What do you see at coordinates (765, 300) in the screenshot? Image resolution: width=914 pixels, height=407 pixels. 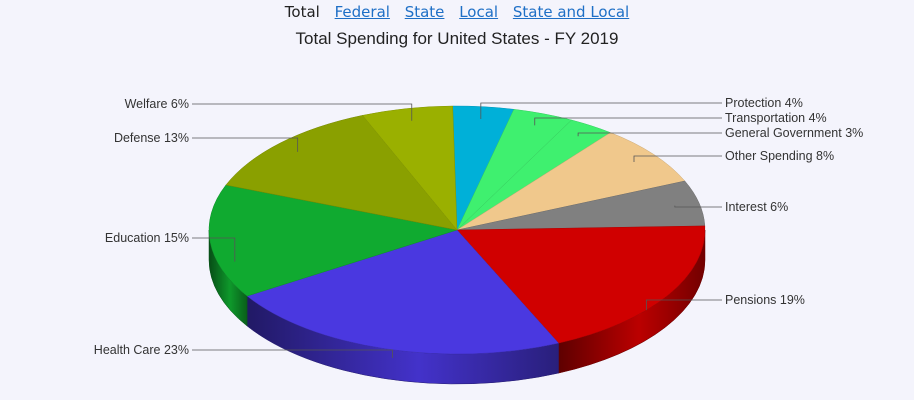 I see `slice-label-5: Pensions 19%` at bounding box center [765, 300].